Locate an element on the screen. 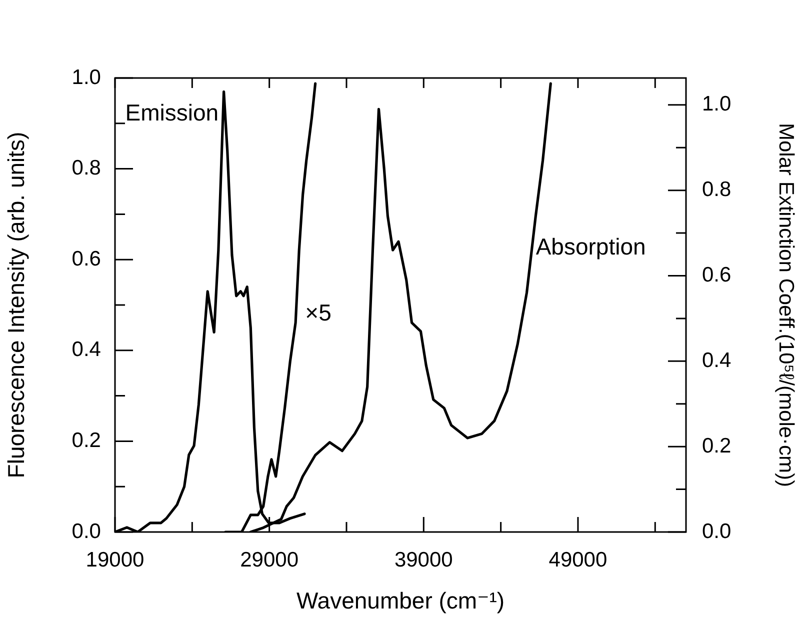  y2-tick-label: 0.6 is located at coordinates (717, 275).